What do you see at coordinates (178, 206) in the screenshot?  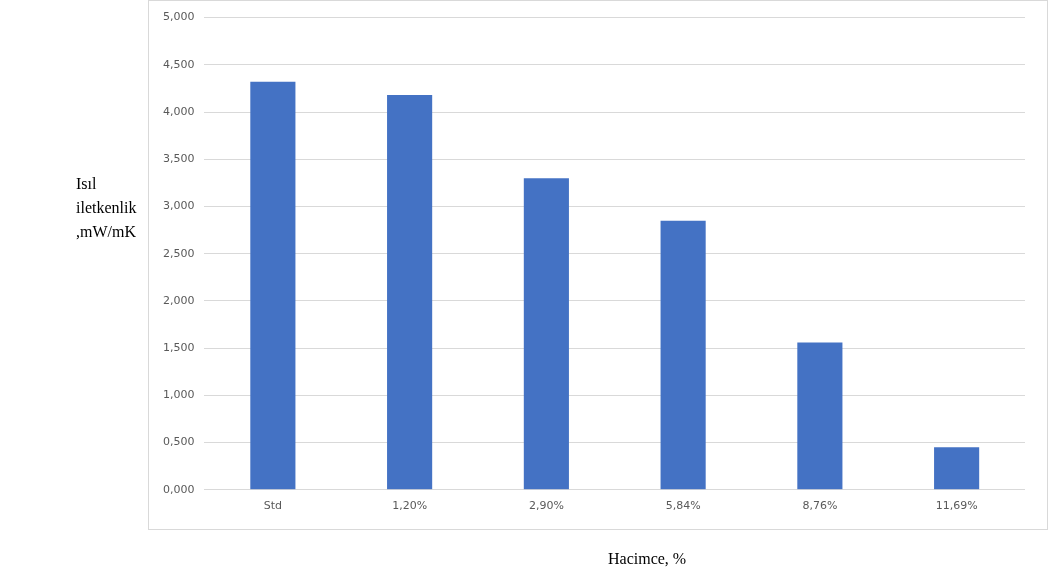 I see `y-tick-label: 3,000` at bounding box center [178, 206].